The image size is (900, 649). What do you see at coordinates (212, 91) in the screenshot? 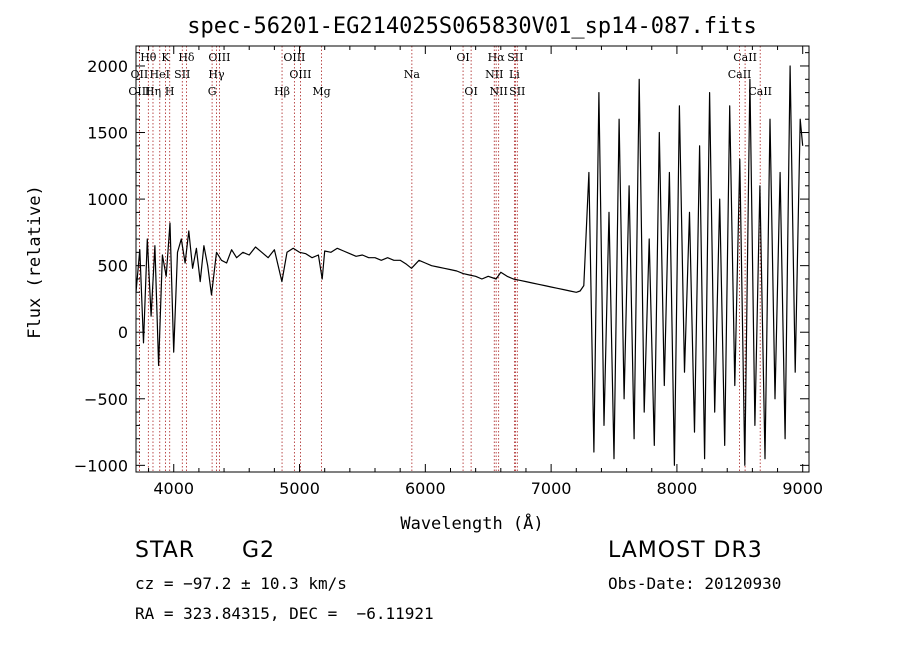
I see `line-label: G` at bounding box center [212, 91].